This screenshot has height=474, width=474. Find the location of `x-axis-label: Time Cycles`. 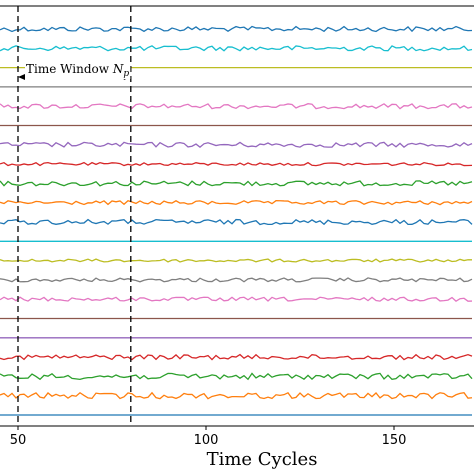

x-axis-label: Time Cycles is located at coordinates (262, 459).